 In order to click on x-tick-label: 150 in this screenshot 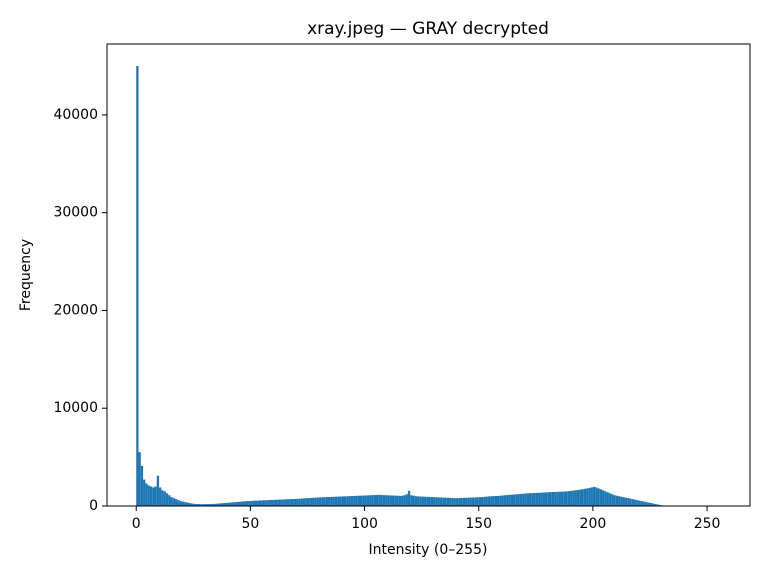, I will do `click(478, 524)`.